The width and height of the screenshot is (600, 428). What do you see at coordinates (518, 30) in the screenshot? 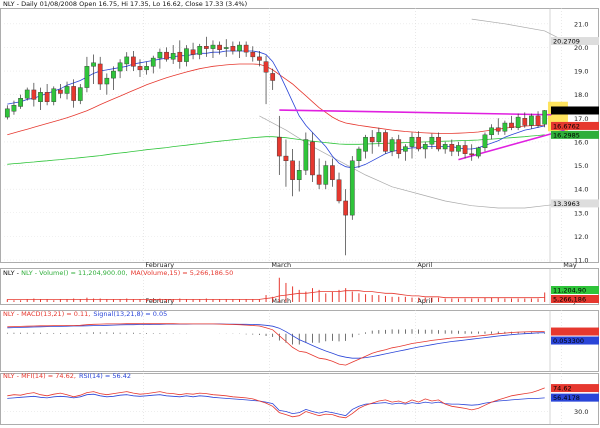
I see `envelope-upper-line` at bounding box center [518, 30].